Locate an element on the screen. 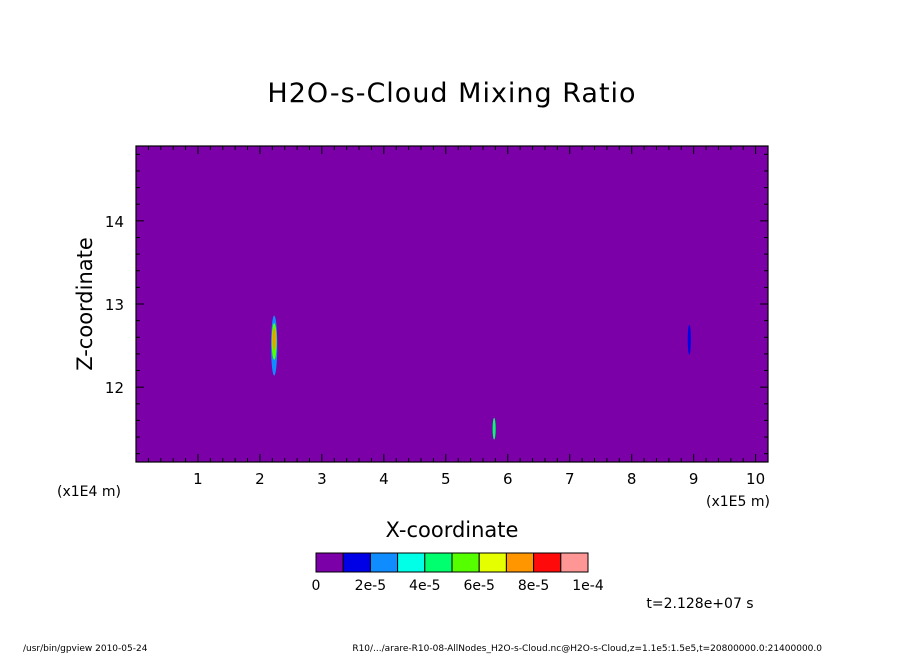 This screenshot has width=904, height=654. x-tick-label: 1 is located at coordinates (198, 479).